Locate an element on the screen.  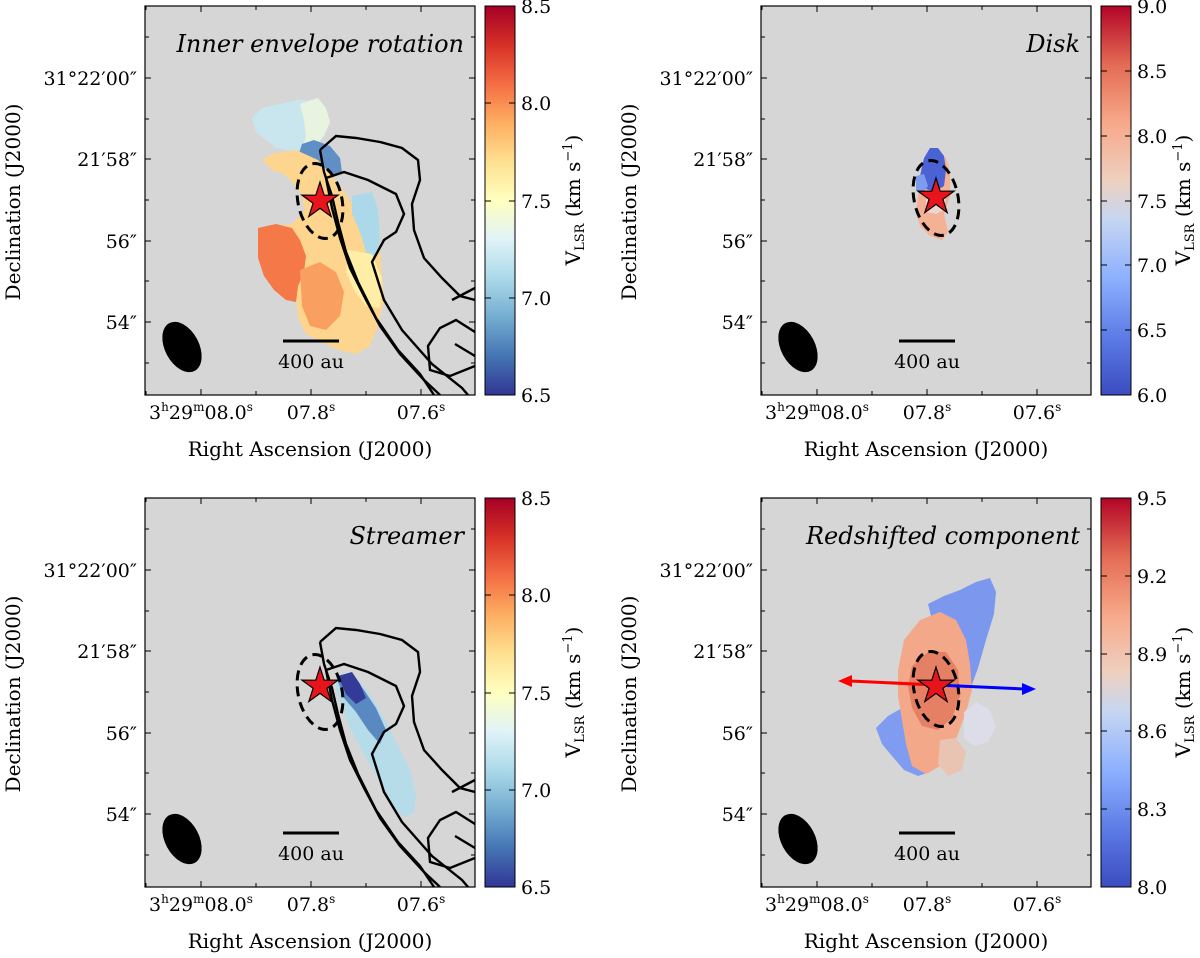
emission-blue-edge is located at coordinates (922, 184).